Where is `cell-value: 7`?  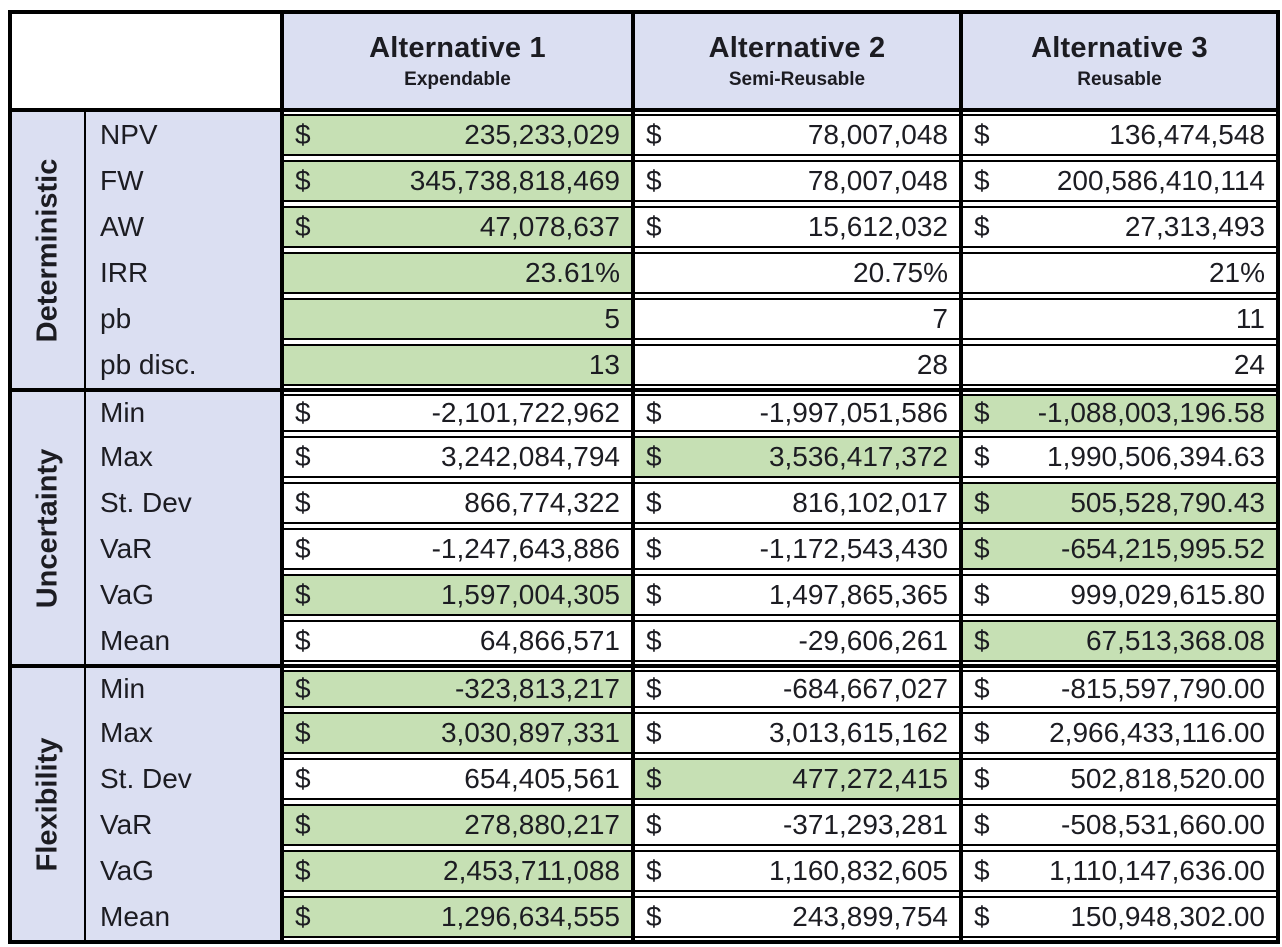
cell-value: 7 is located at coordinates (940, 318).